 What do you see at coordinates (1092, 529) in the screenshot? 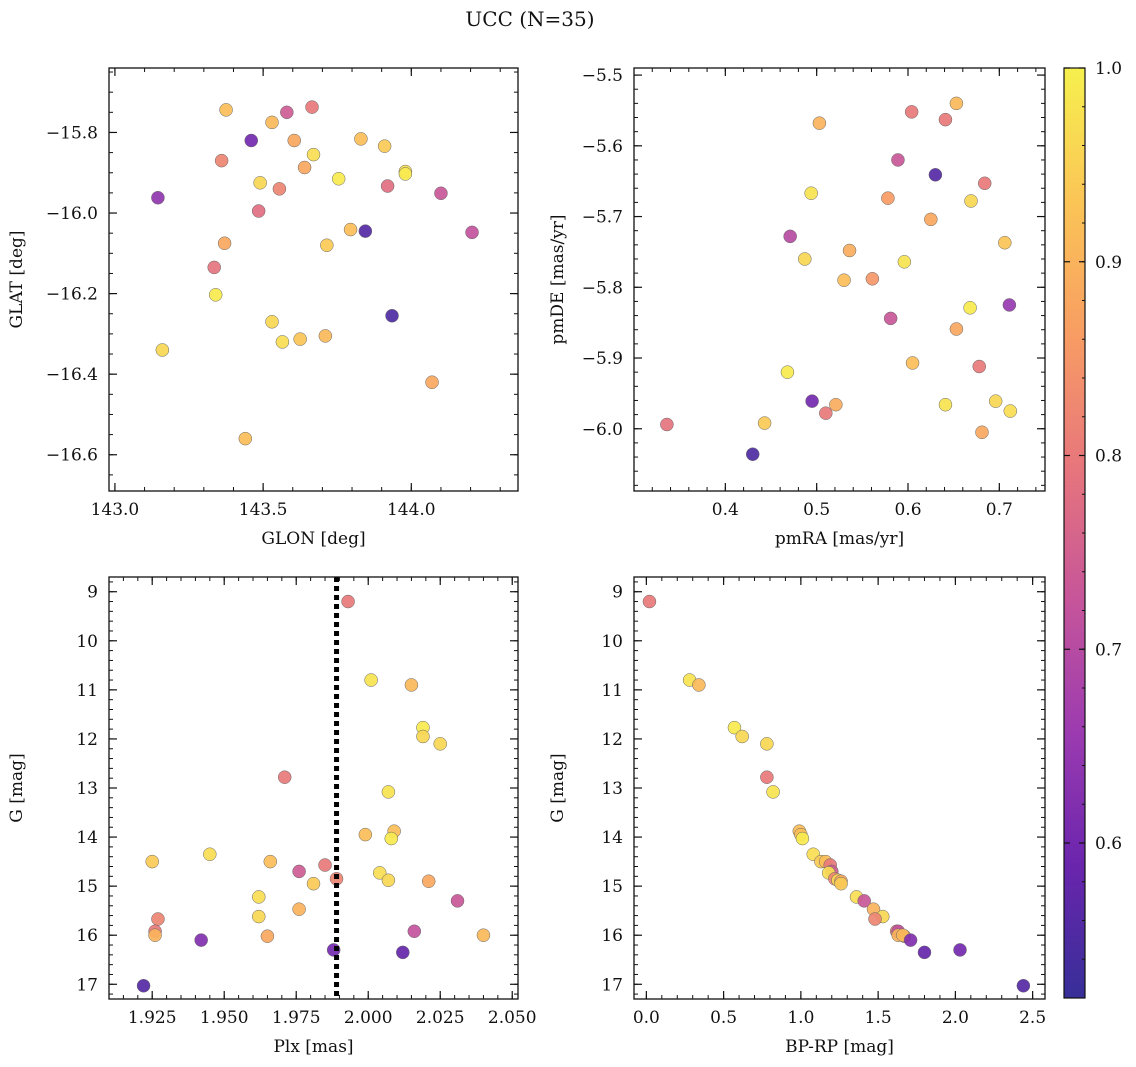
I see `colorbar: 0.6 0.7 0.8 0.9 1.0` at bounding box center [1092, 529].